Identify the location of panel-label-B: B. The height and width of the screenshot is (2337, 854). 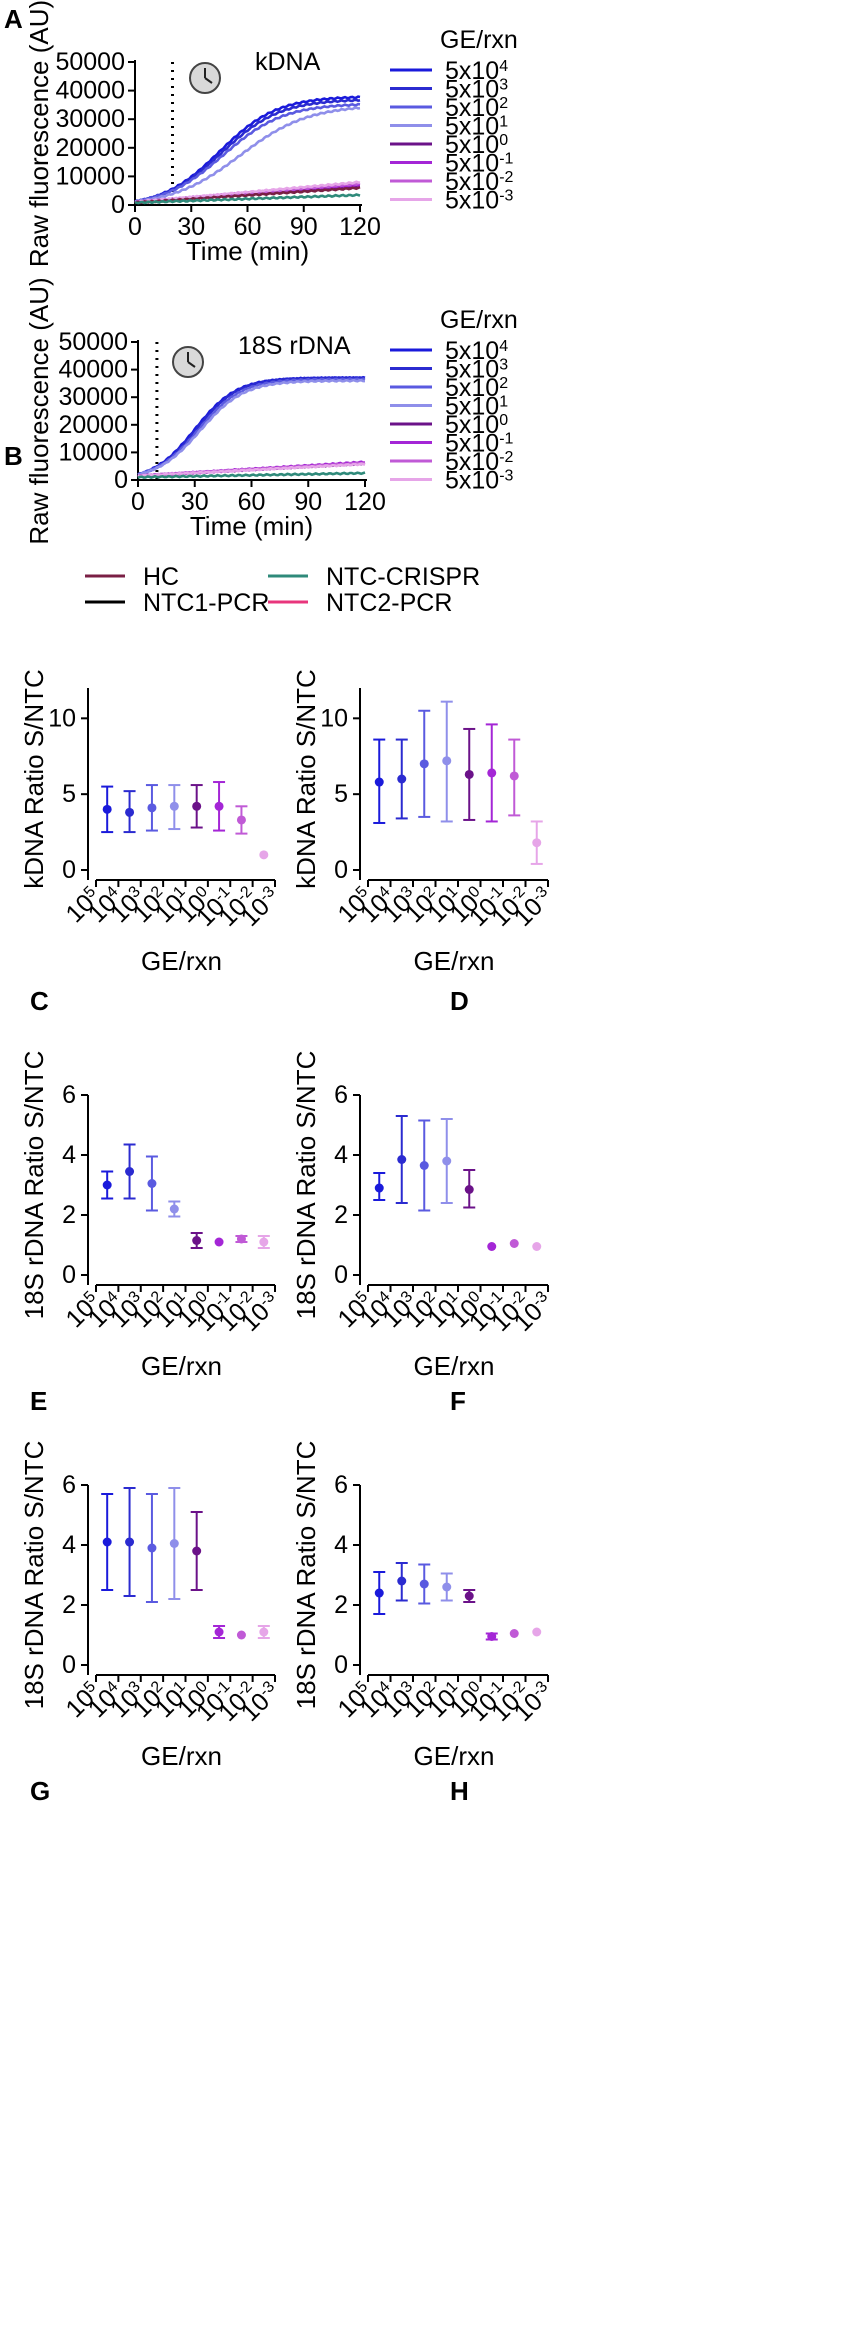
(13, 456).